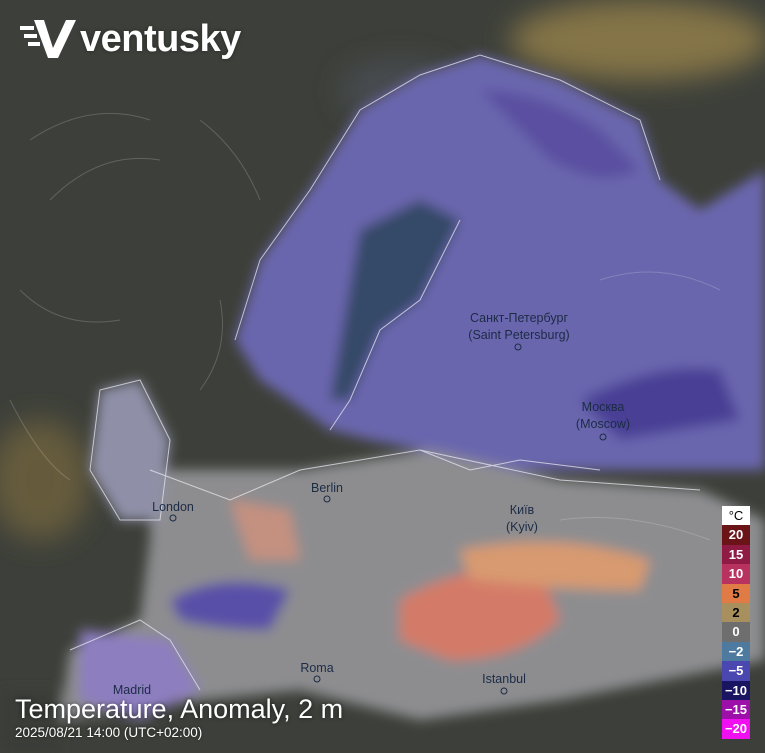  What do you see at coordinates (603, 416) in the screenshot?
I see `city-moscow: Москва (Moscow)` at bounding box center [603, 416].